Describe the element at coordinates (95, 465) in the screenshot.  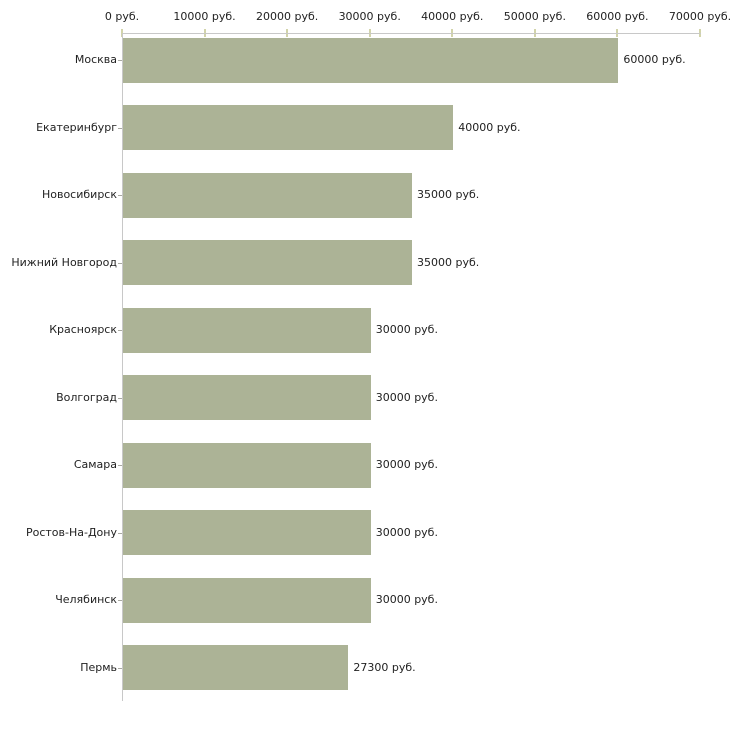
I see `category-label: Самара` at that location.